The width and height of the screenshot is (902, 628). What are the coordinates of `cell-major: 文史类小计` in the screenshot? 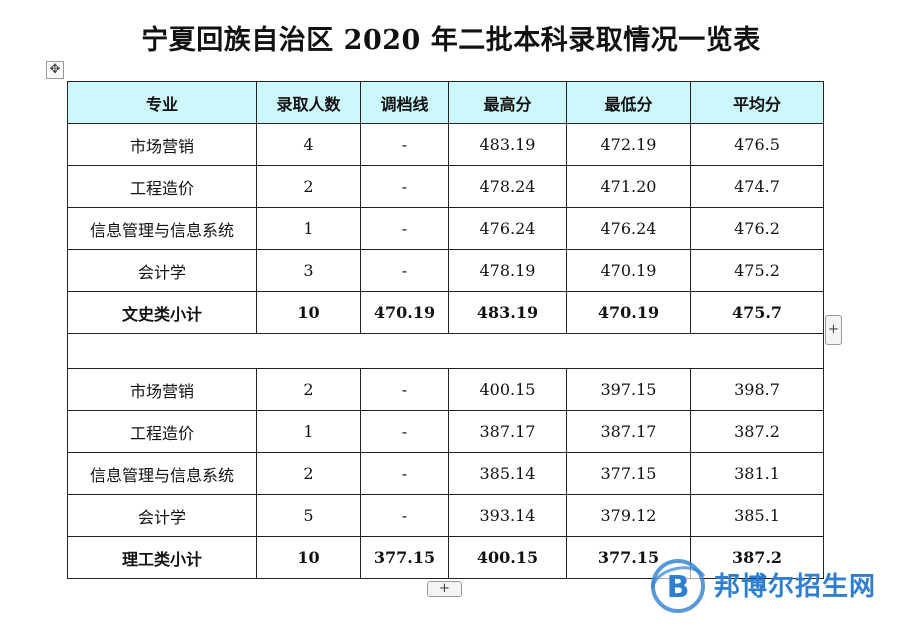 It's located at (162, 312).